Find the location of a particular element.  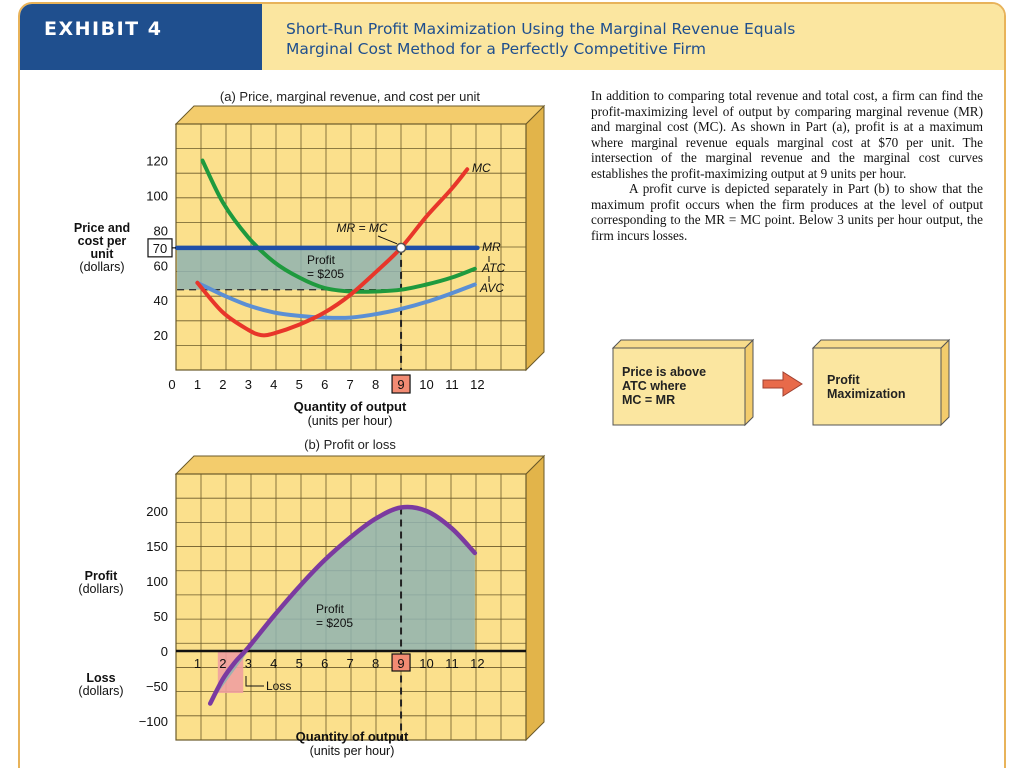

y-axis-label-a: cost per is located at coordinates (102, 241).